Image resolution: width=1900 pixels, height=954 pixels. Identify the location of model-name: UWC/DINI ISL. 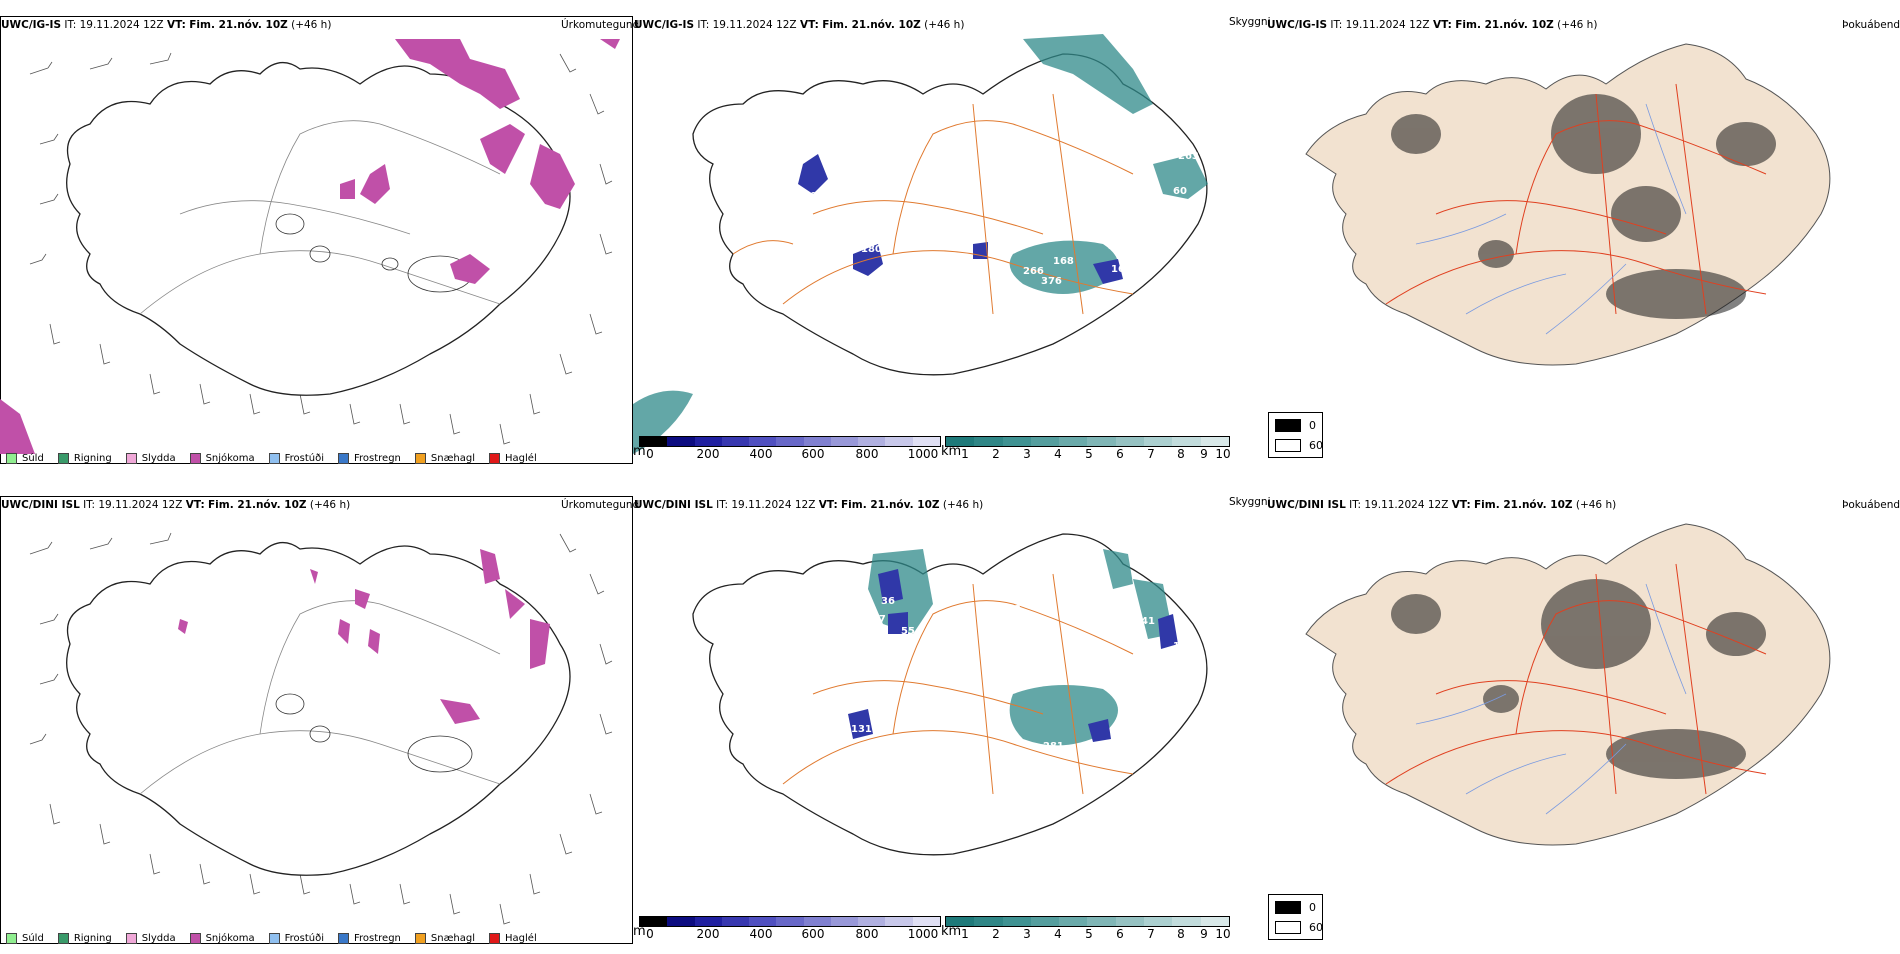
(673, 505).